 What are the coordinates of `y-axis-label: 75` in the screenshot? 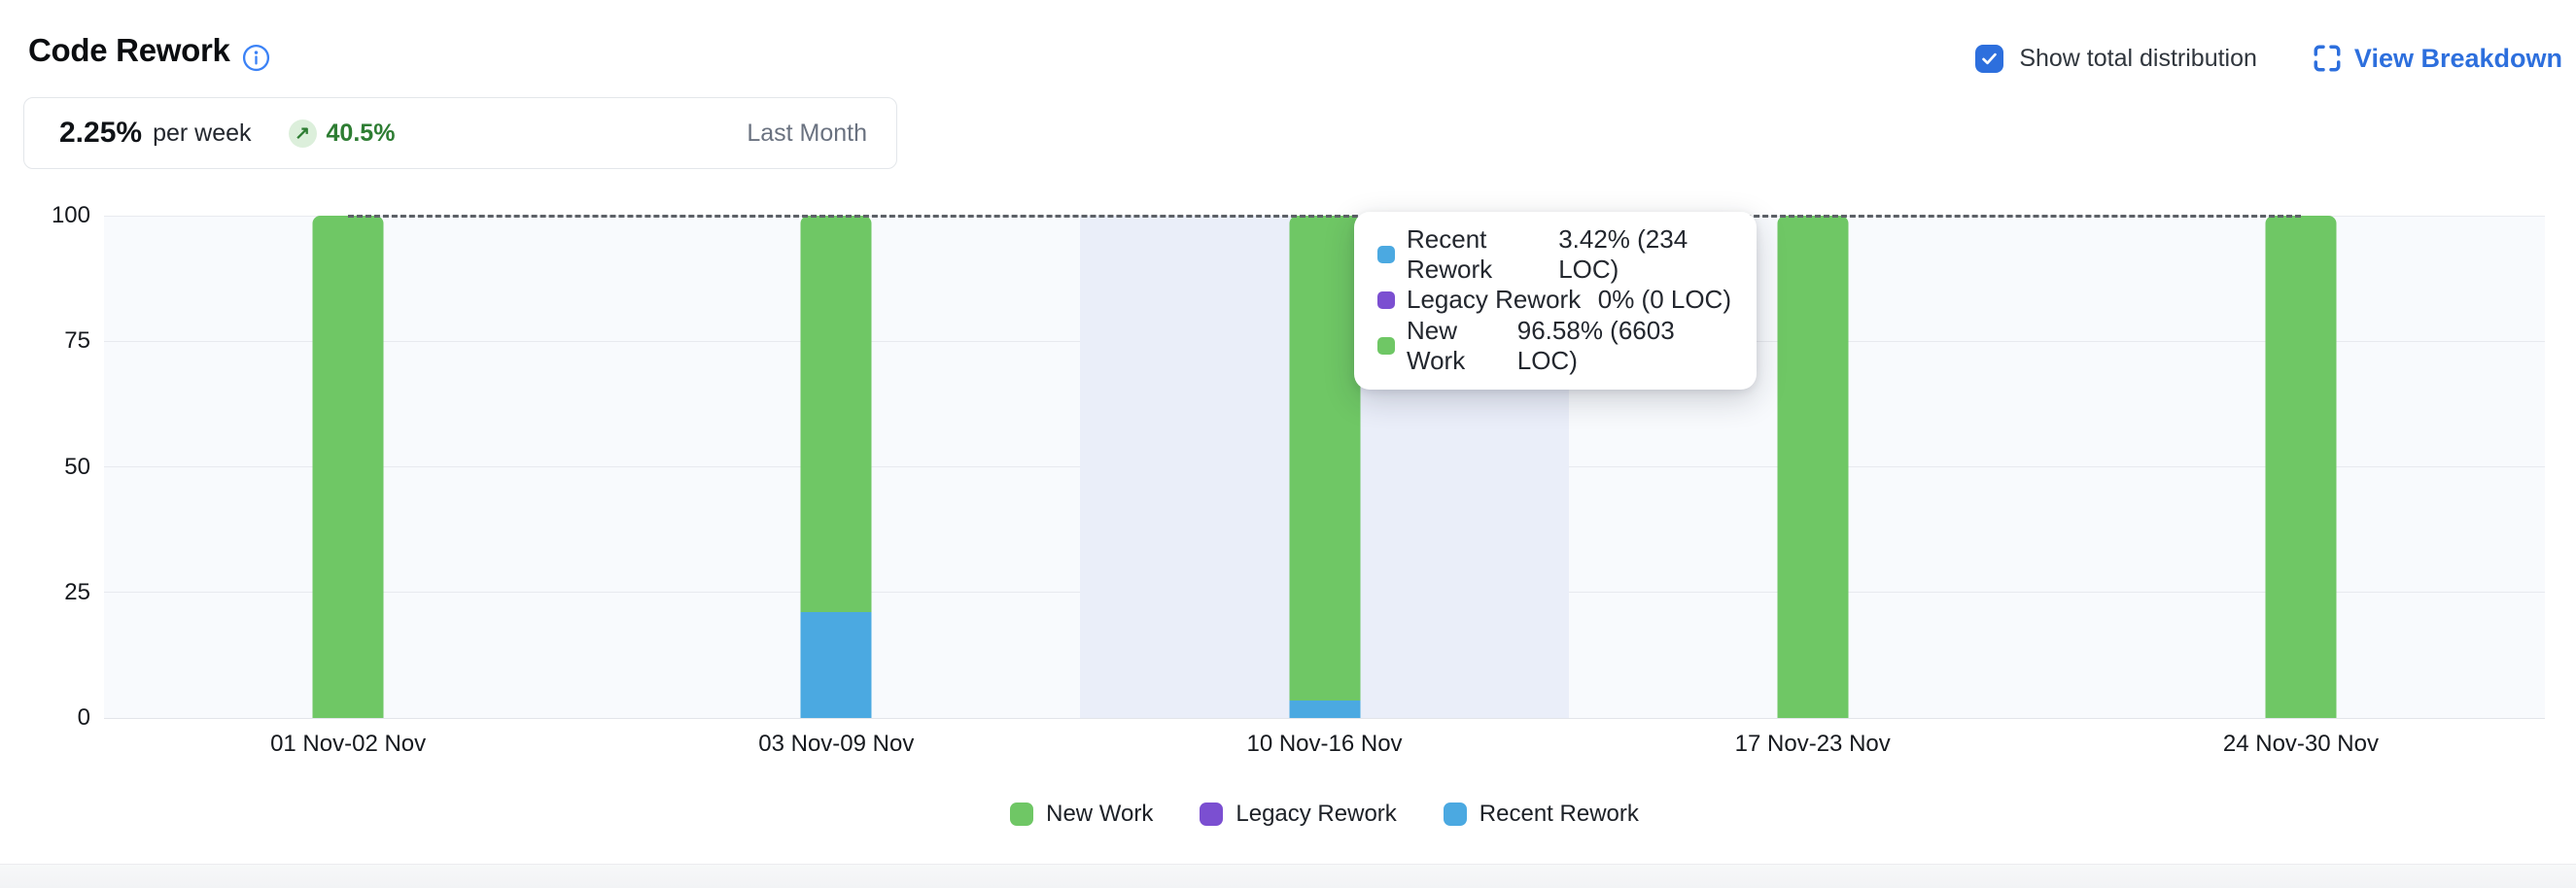 It's located at (77, 341).